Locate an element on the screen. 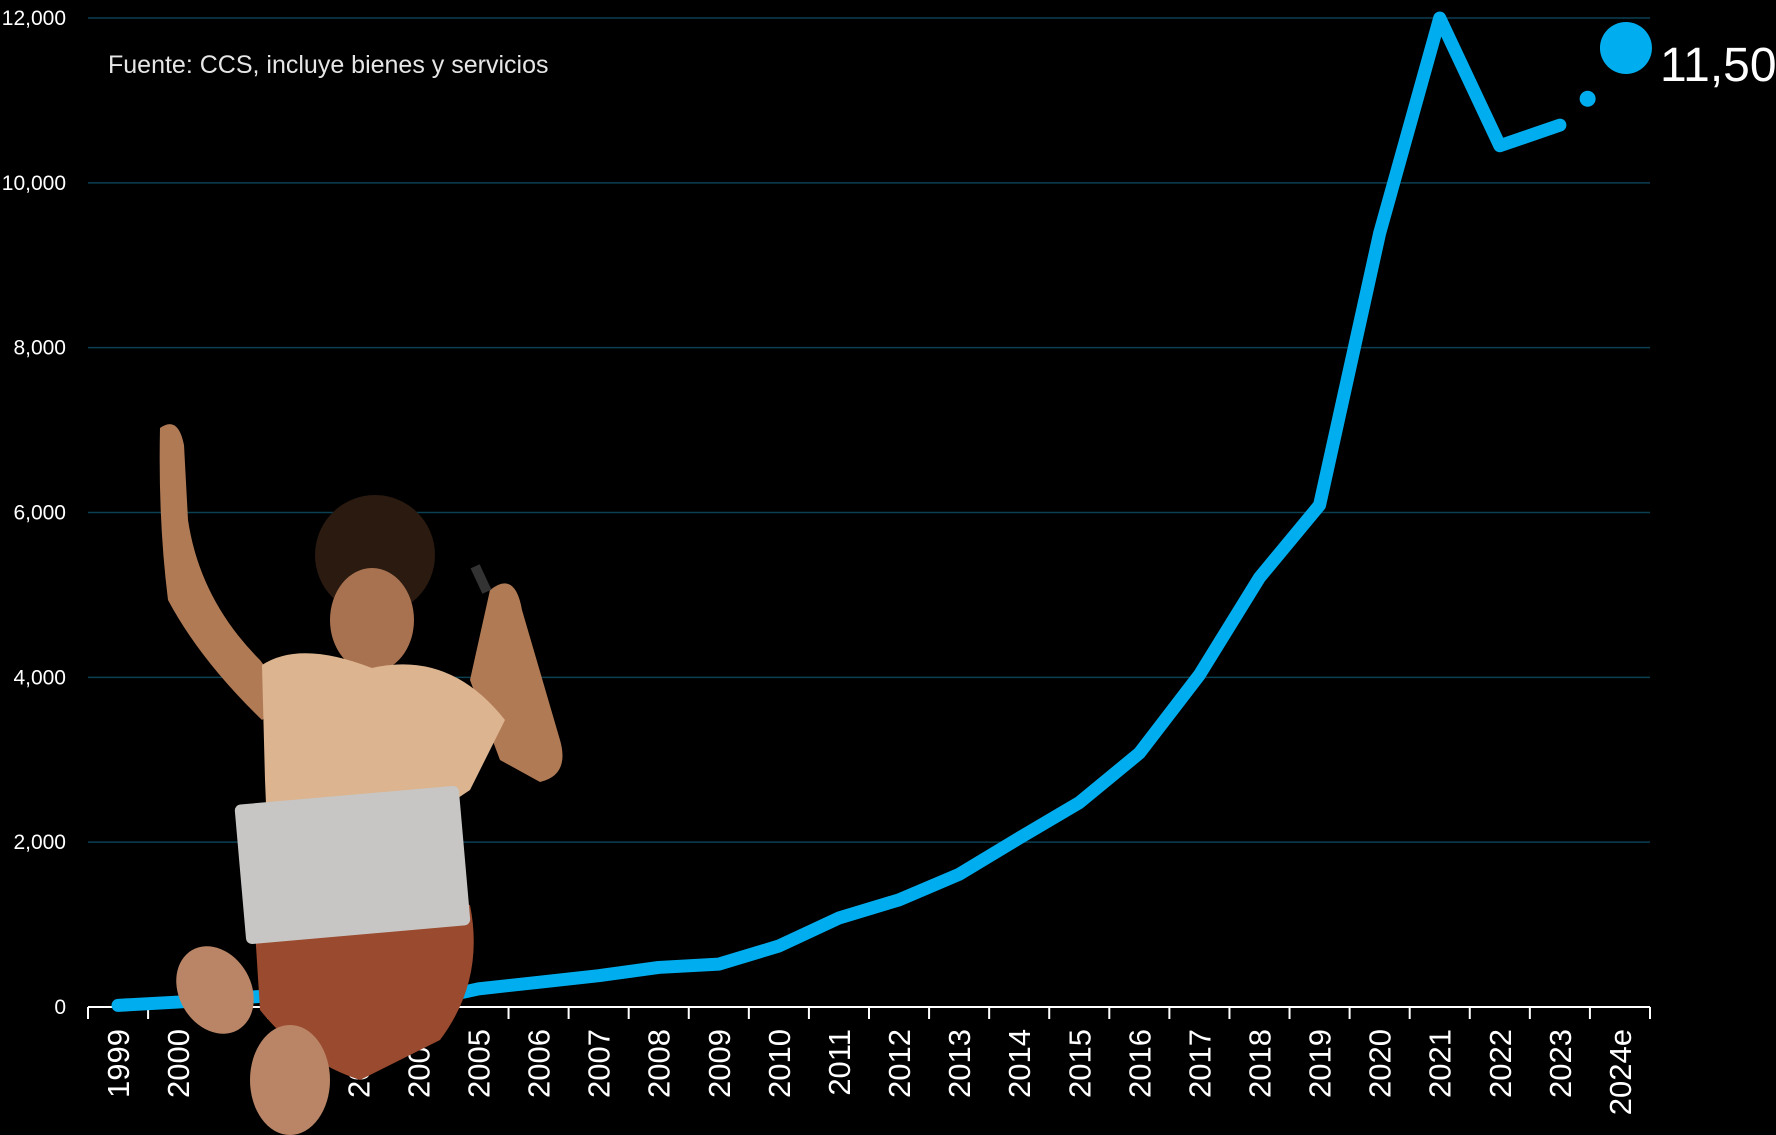 The width and height of the screenshot is (1776, 1135). x-tick-label: 2023 is located at coordinates (1560, 1063).